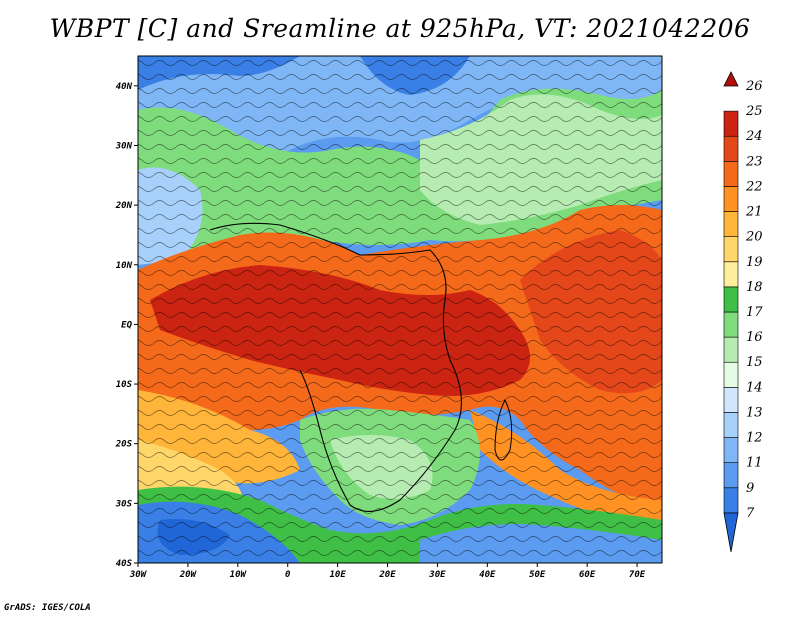 The width and height of the screenshot is (800, 618). I want to click on lat-tick-label: 30N, so click(124, 146).